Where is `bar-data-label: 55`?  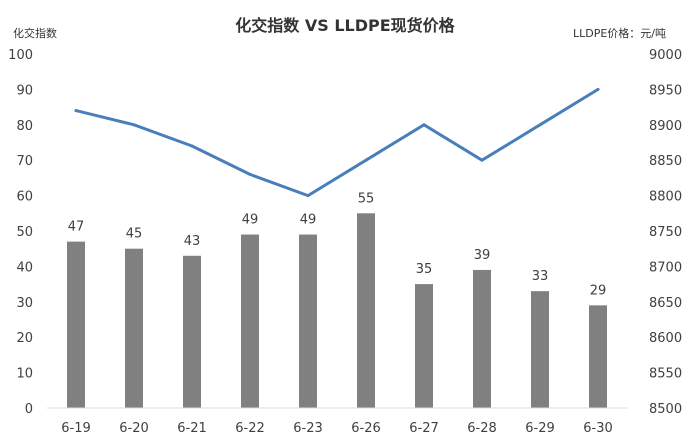 bar-data-label: 55 is located at coordinates (366, 198).